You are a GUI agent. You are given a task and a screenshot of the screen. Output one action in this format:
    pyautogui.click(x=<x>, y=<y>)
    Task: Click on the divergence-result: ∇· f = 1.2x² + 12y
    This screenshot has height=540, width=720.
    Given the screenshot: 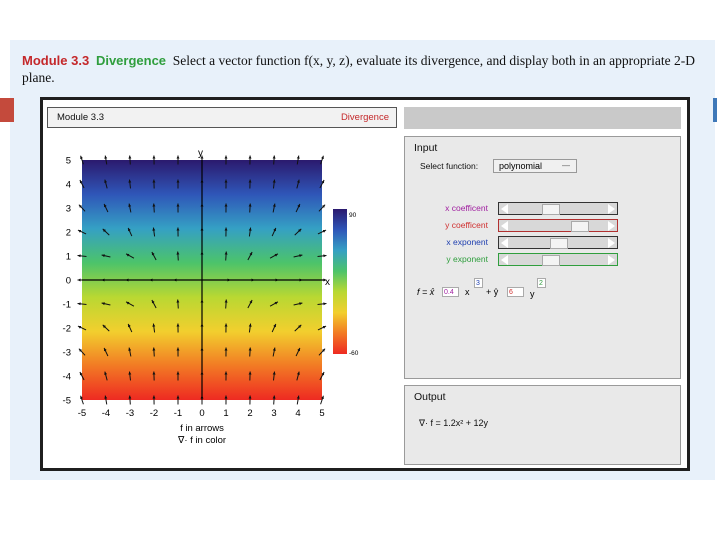 What is the action you would take?
    pyautogui.click(x=454, y=423)
    